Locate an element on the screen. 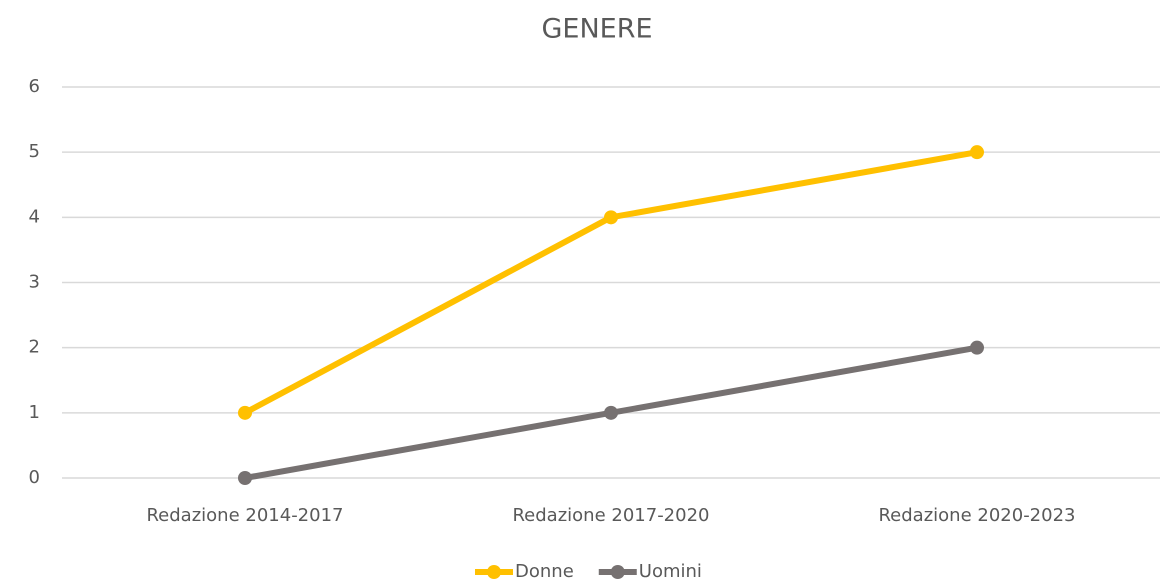  legend-label: Donne is located at coordinates (544, 571).